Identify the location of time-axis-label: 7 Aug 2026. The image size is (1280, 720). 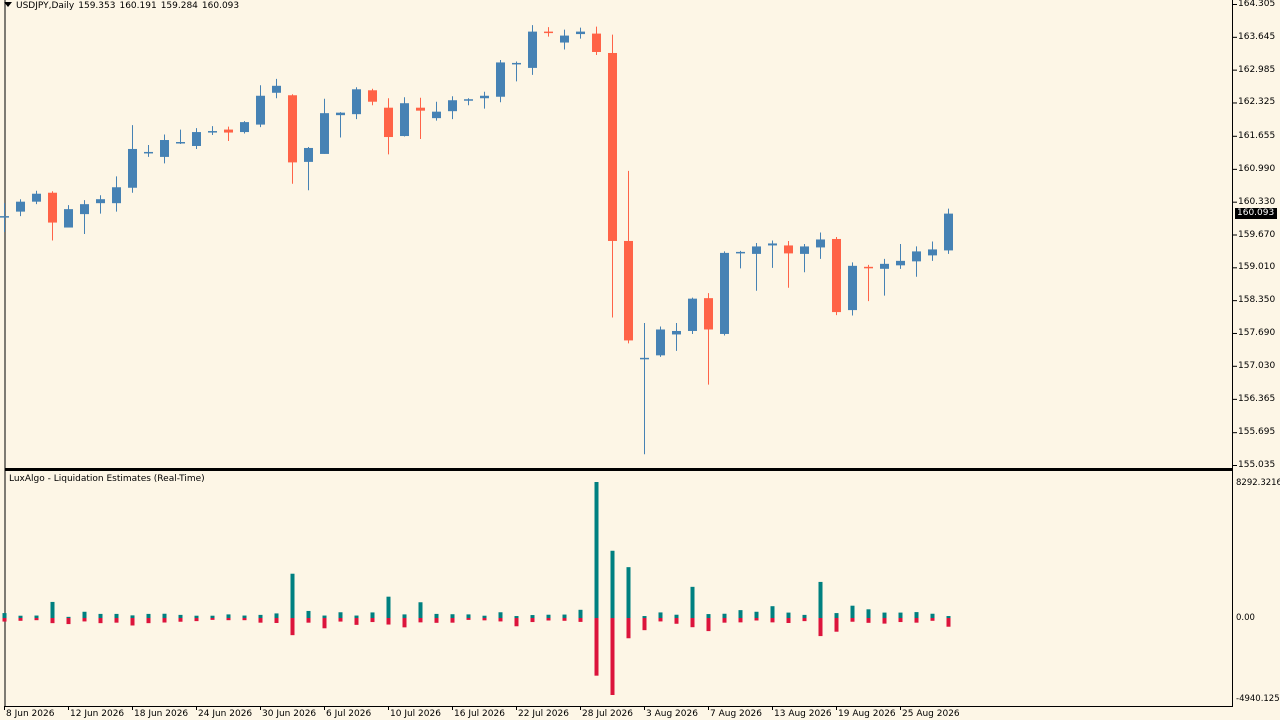
(736, 714).